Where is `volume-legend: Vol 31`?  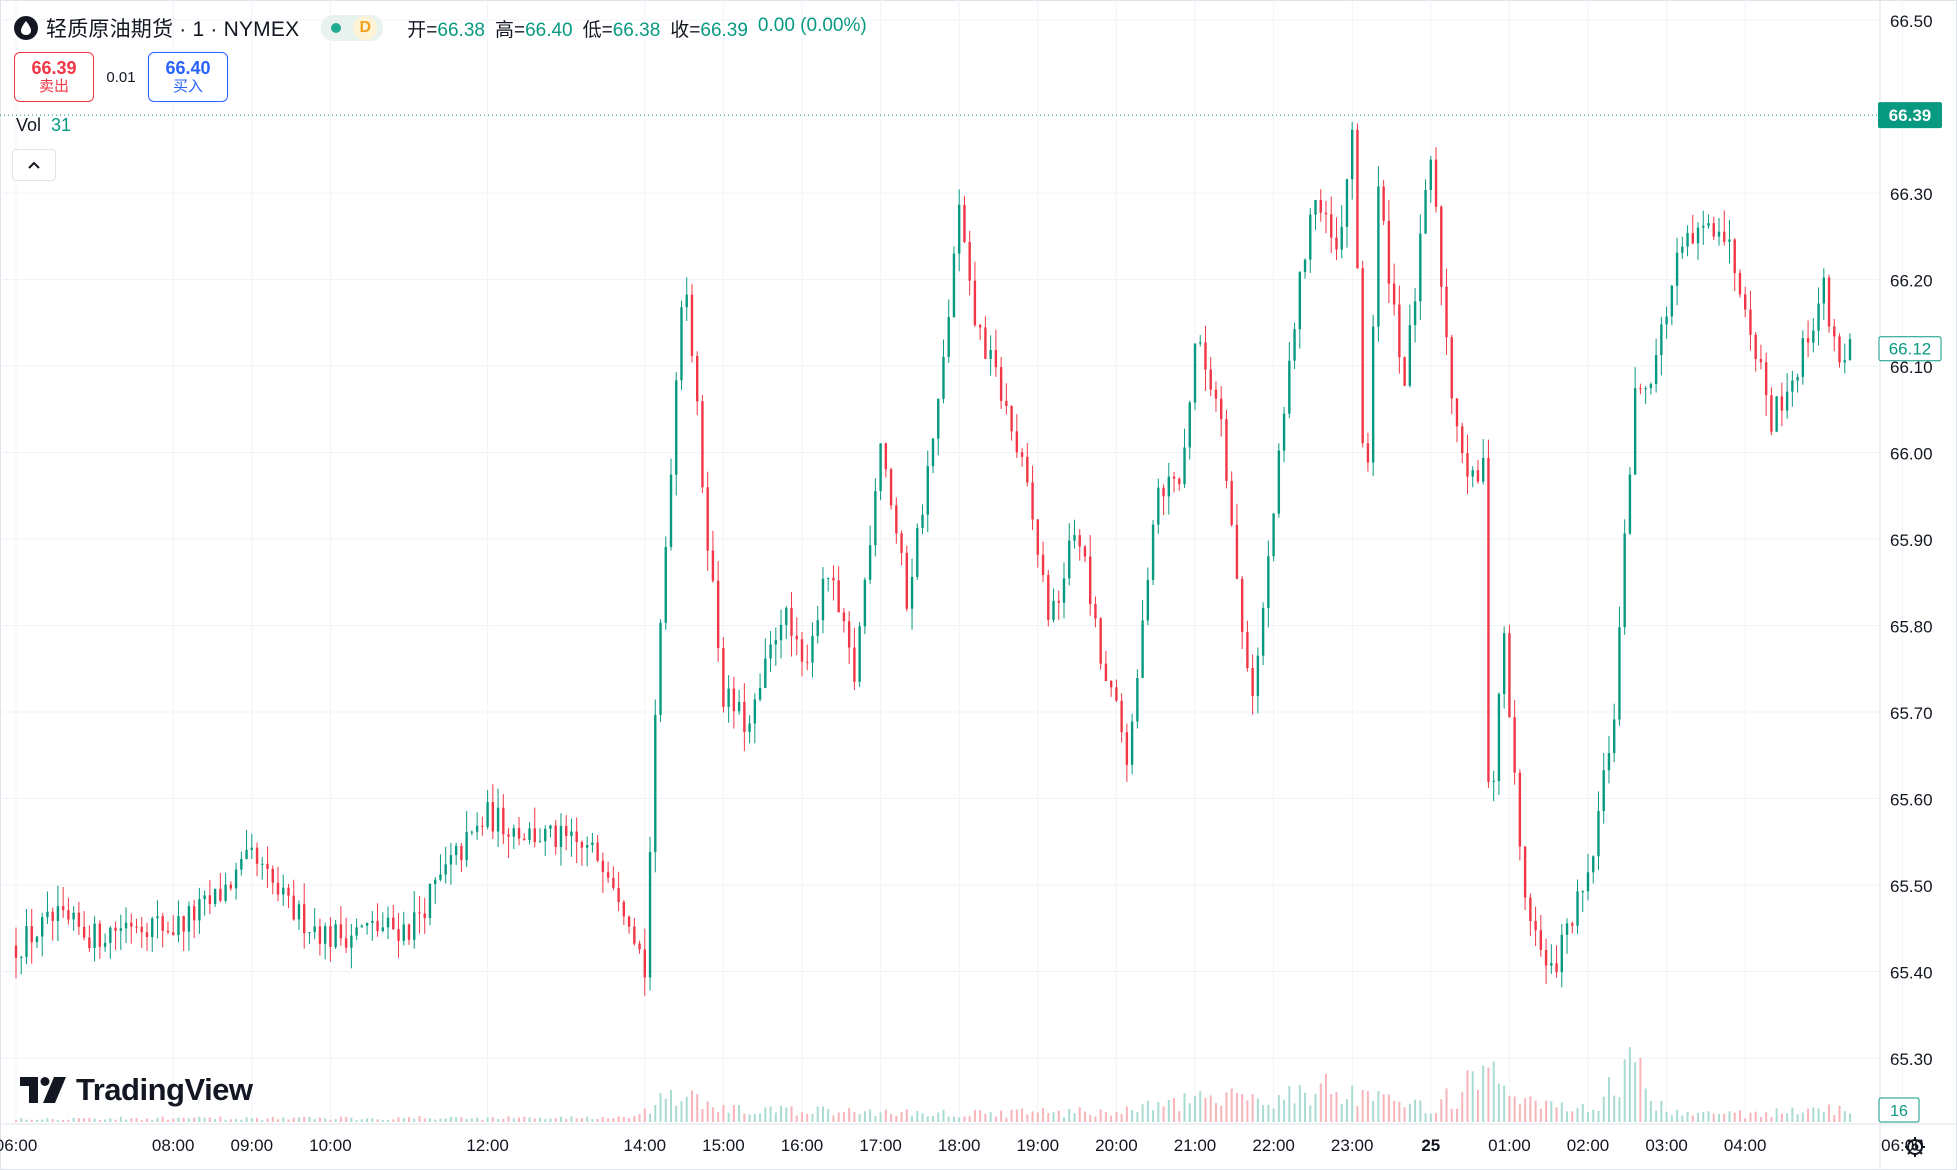 volume-legend: Vol 31 is located at coordinates (43, 125).